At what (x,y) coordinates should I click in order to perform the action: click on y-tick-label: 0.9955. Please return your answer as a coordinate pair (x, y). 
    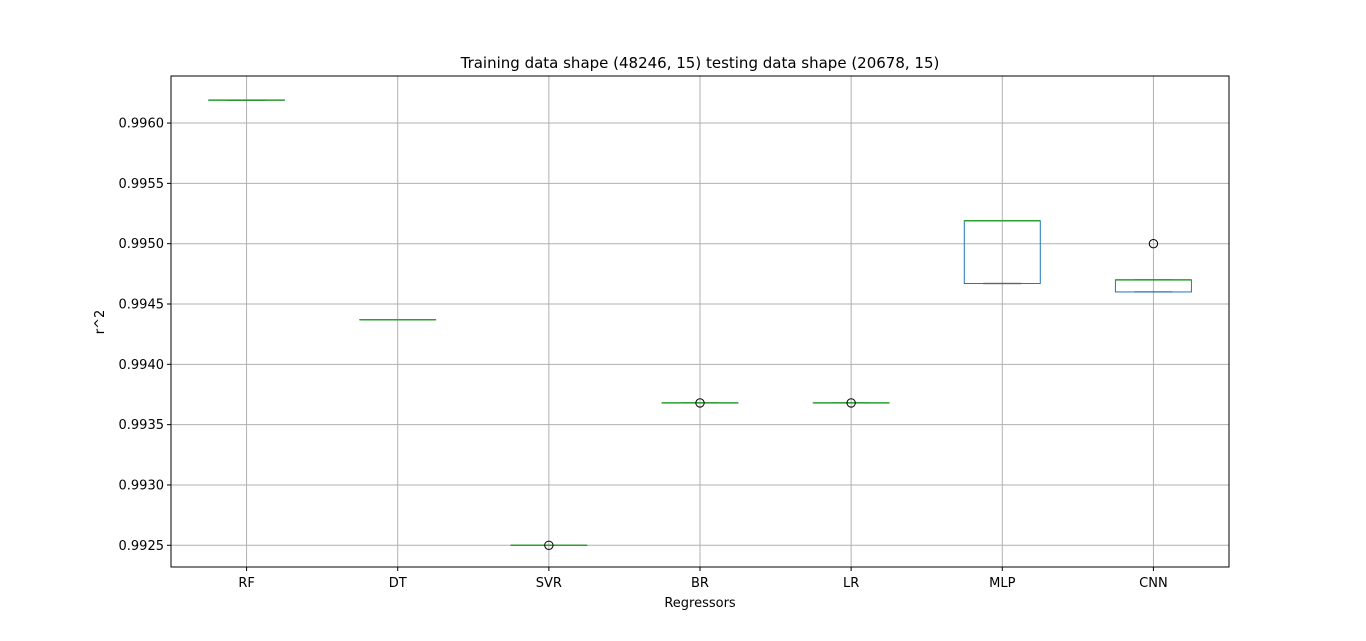
    Looking at the image, I should click on (142, 184).